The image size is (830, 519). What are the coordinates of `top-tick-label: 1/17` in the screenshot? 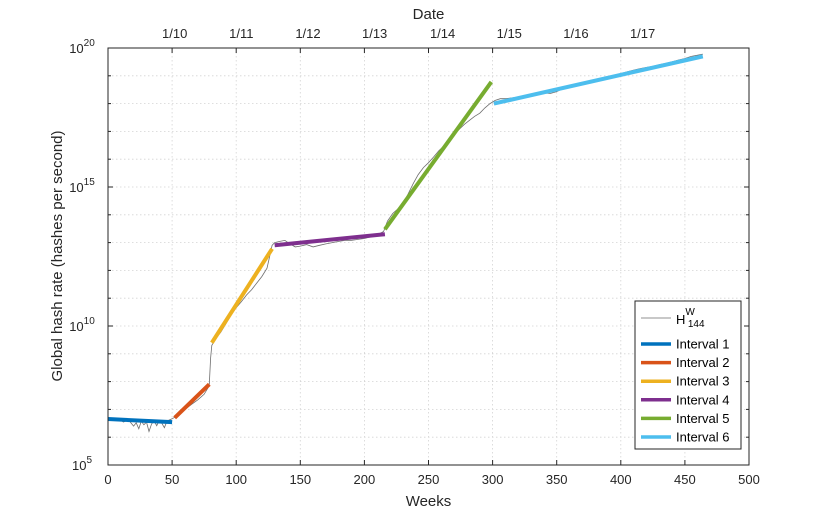 It's located at (642, 33).